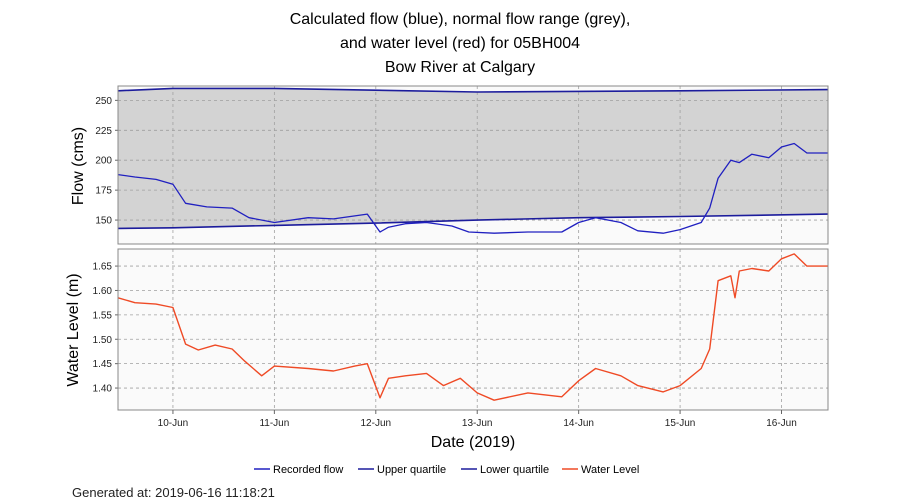 This screenshot has height=504, width=897. Describe the element at coordinates (103, 340) in the screenshot. I see `y-tick-label: 1.50` at that location.